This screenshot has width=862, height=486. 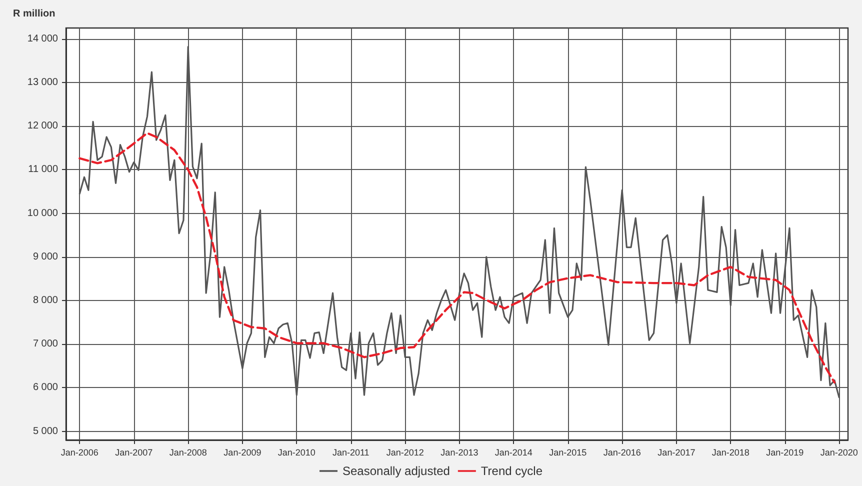 What do you see at coordinates (785, 453) in the screenshot?
I see `x-tick-label: Jan-2019` at bounding box center [785, 453].